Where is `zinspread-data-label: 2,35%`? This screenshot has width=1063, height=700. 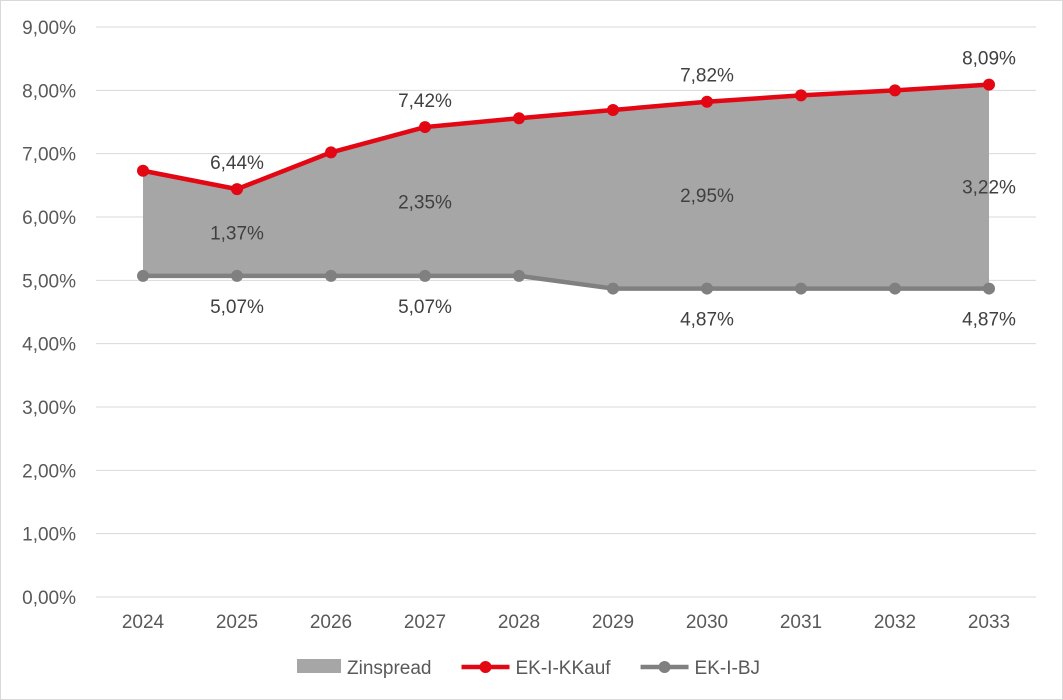
zinspread-data-label: 2,35% is located at coordinates (425, 202).